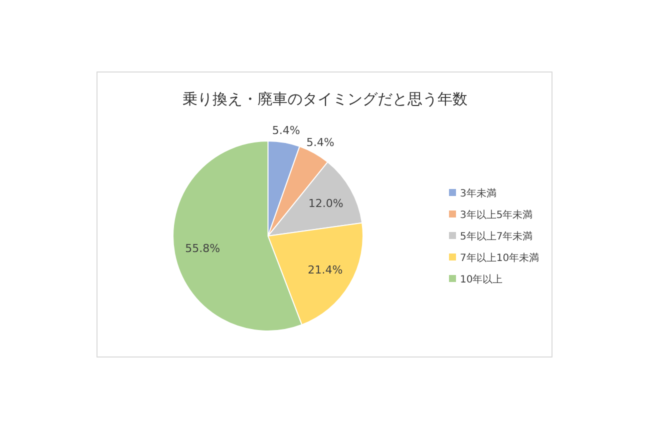  What do you see at coordinates (496, 236) in the screenshot?
I see `legend-label: 5年以上7年未満` at bounding box center [496, 236].